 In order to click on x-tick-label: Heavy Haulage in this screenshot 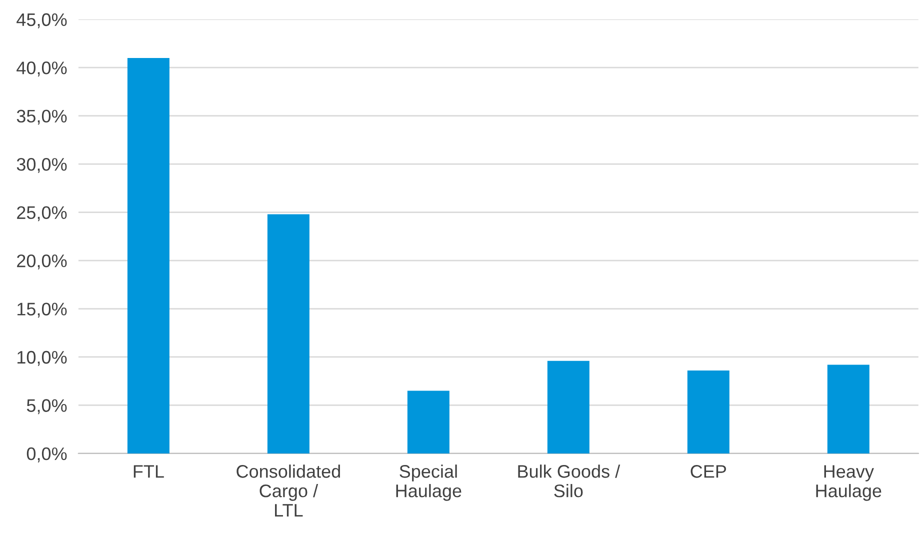, I will do `click(849, 483)`.